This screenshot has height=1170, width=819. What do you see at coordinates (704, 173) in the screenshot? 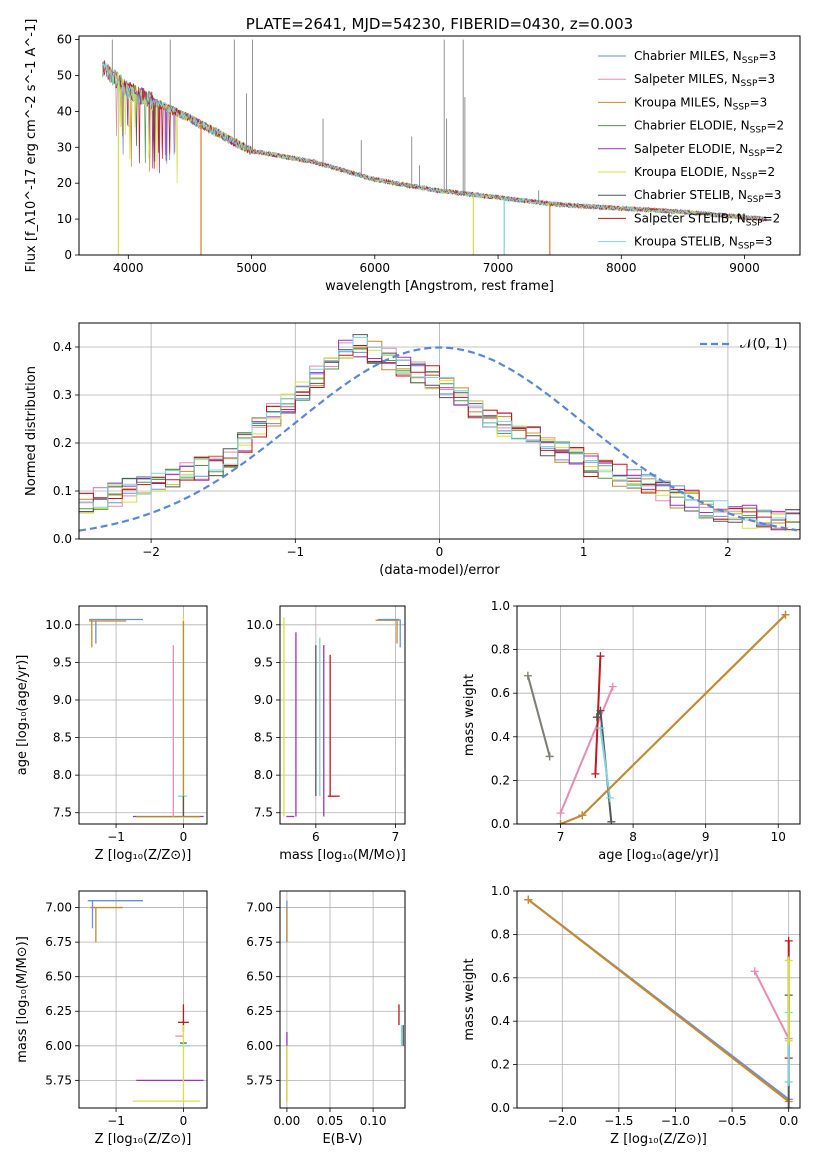
I see `legend-entry: Kroupa ELODIE, NSSP=2` at bounding box center [704, 173].